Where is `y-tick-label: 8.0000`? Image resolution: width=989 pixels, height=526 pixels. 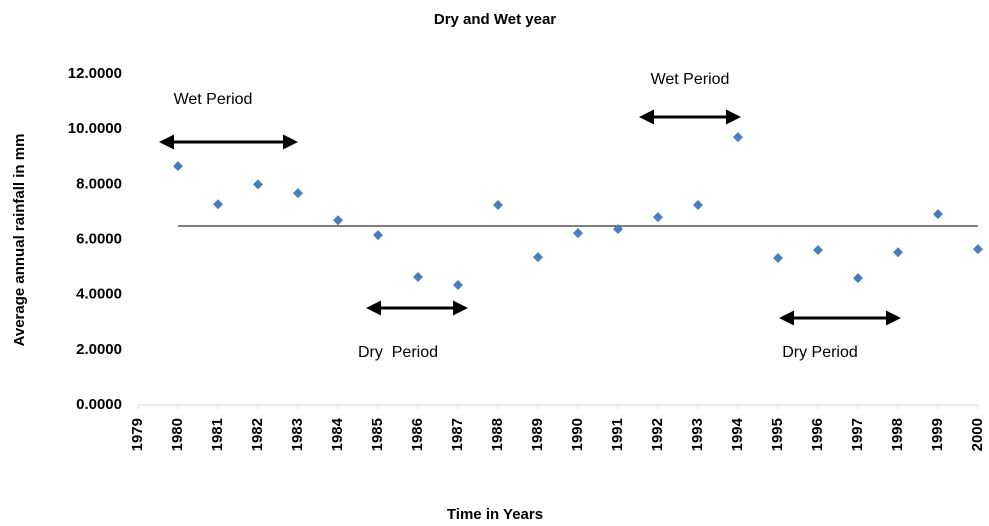 y-tick-label: 8.0000 is located at coordinates (99, 183).